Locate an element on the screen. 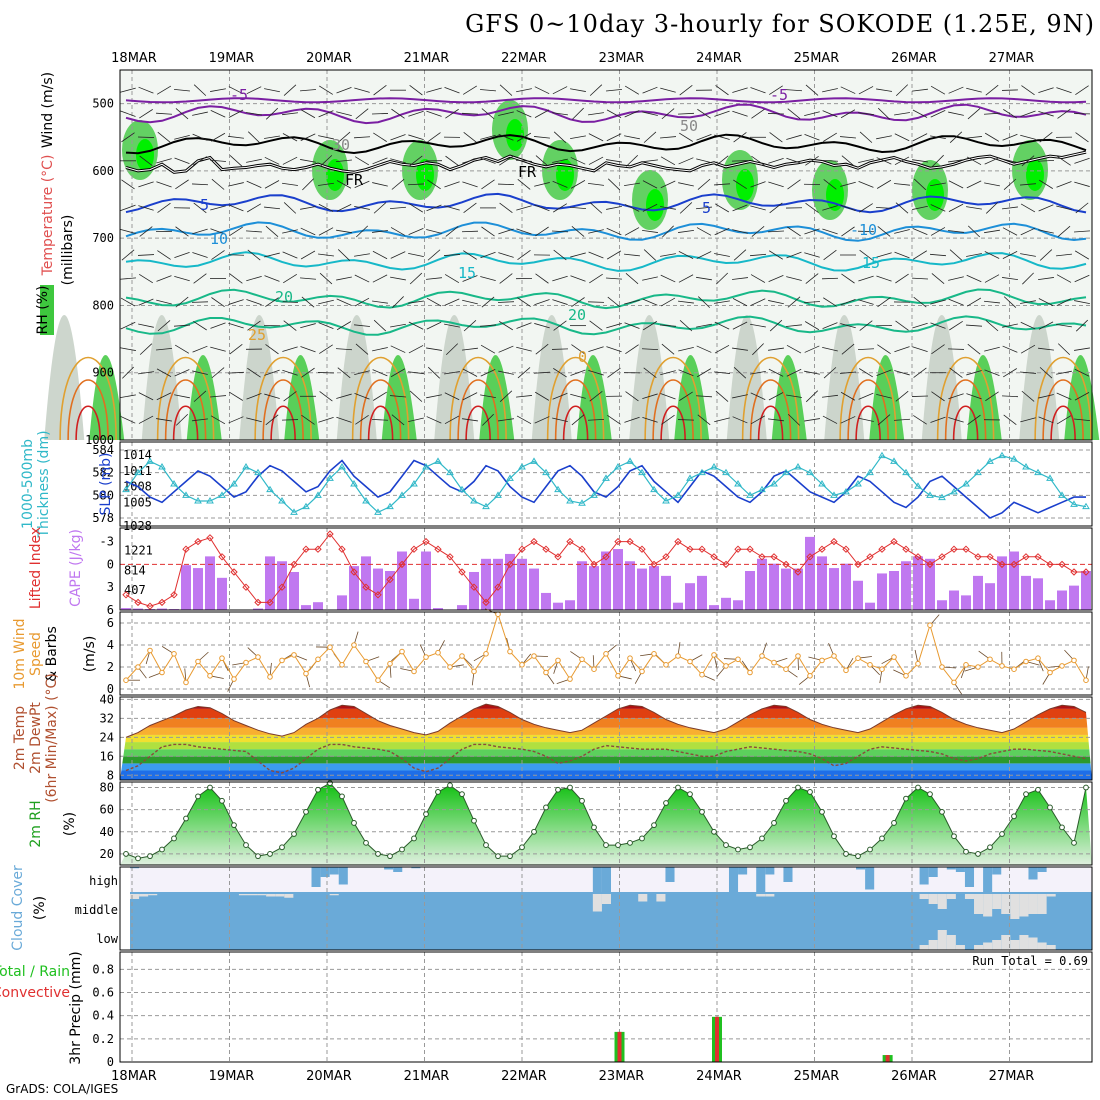 Image resolution: width=1100 pixels, height=1100 pixels. cloud-middle-gap is located at coordinates (770, 895).